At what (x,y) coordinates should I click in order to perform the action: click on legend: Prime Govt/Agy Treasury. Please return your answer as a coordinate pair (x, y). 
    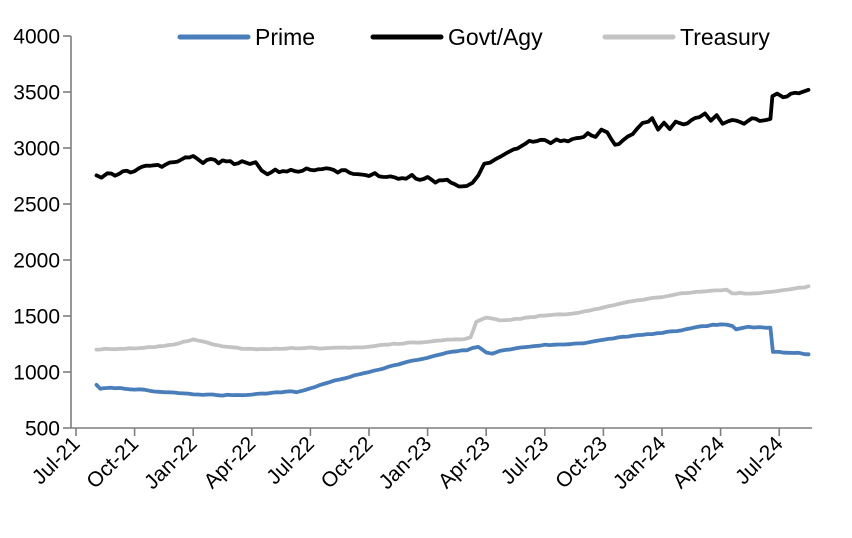
    Looking at the image, I should click on (473, 37).